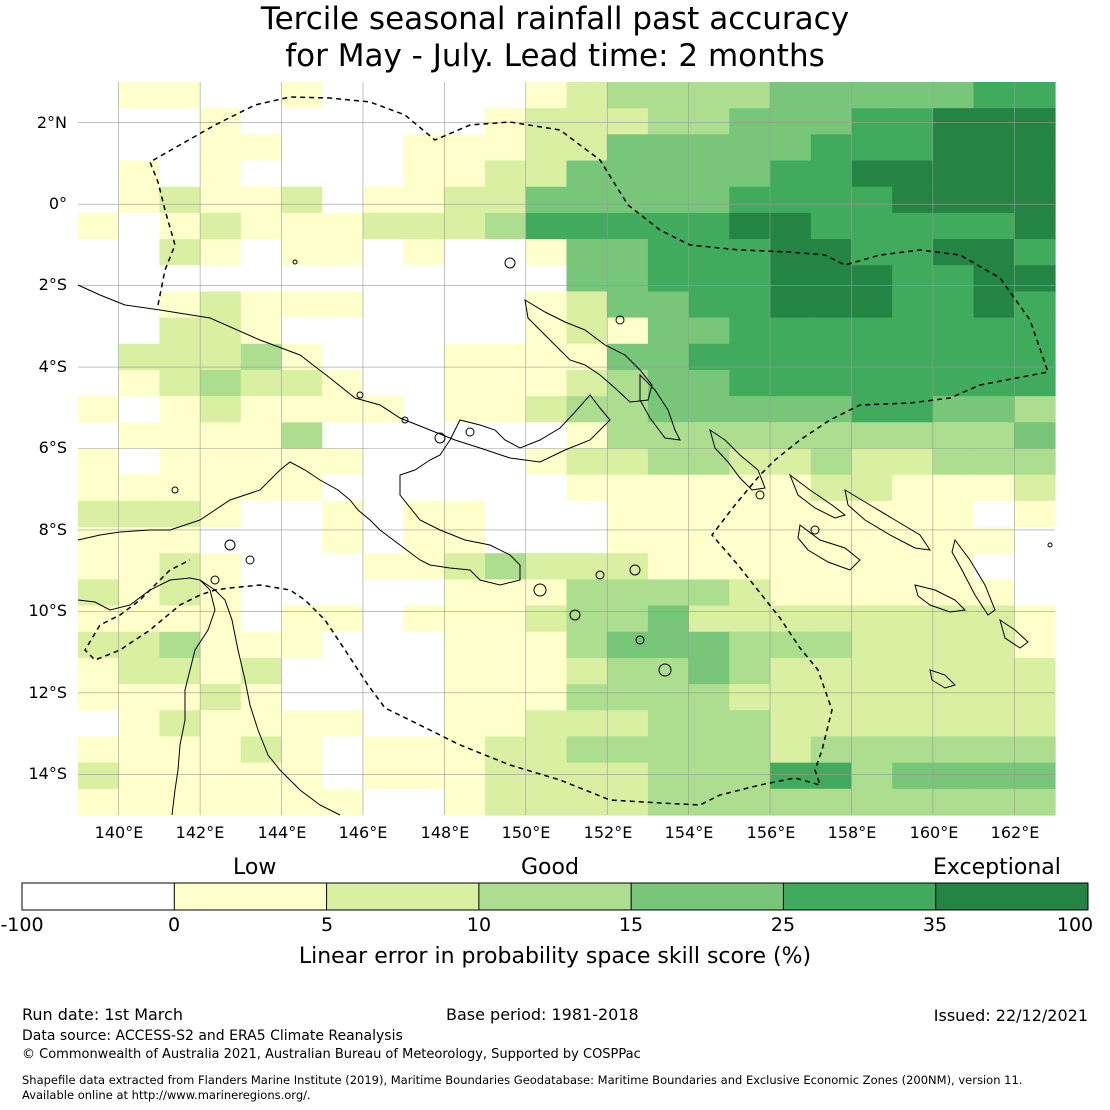 The height and width of the screenshot is (1110, 1110). Describe the element at coordinates (555, 56) in the screenshot. I see `map-title-line-2: for May - July. Lead time: 2 months` at that location.